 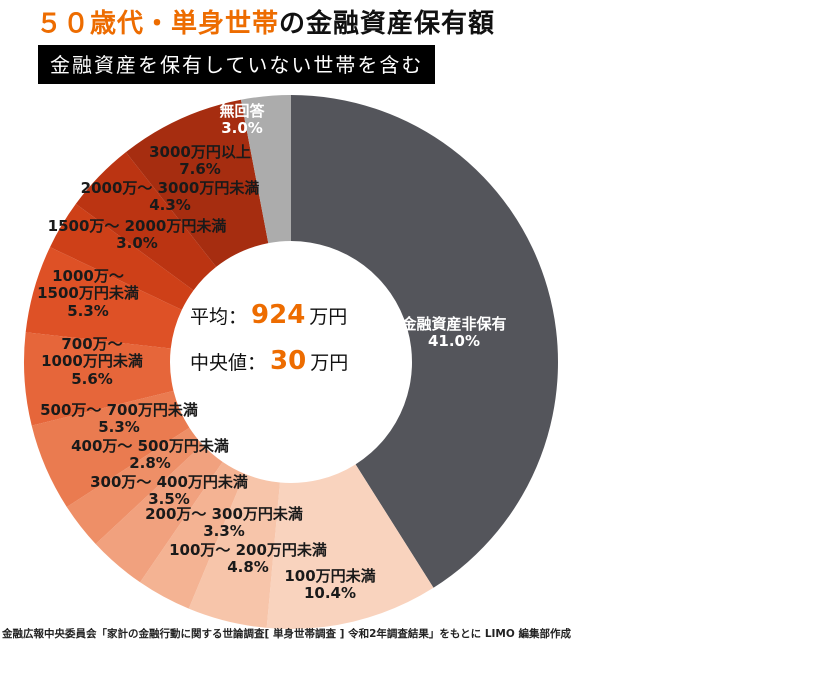 I want to click on segment-pct: 5.6%, so click(x=92, y=378).